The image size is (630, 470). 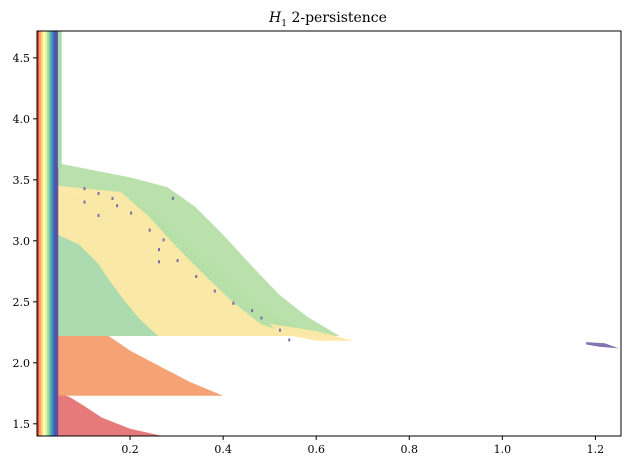 I want to click on y-tick-label: 3.0, so click(x=22, y=241).